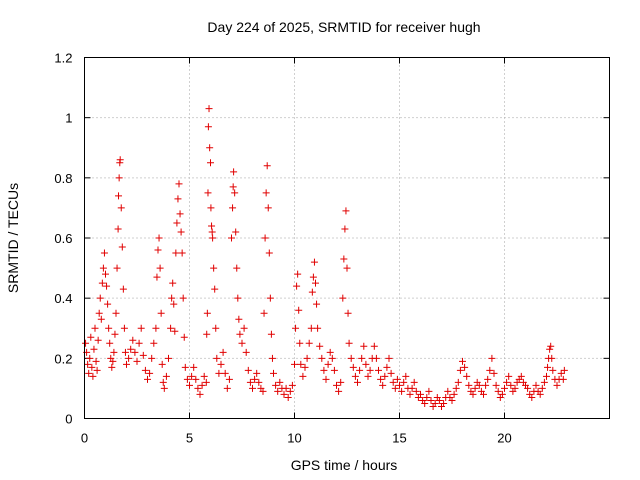 The image size is (640, 480). What do you see at coordinates (294, 438) in the screenshot?
I see `x-tick-label: 10` at bounding box center [294, 438].